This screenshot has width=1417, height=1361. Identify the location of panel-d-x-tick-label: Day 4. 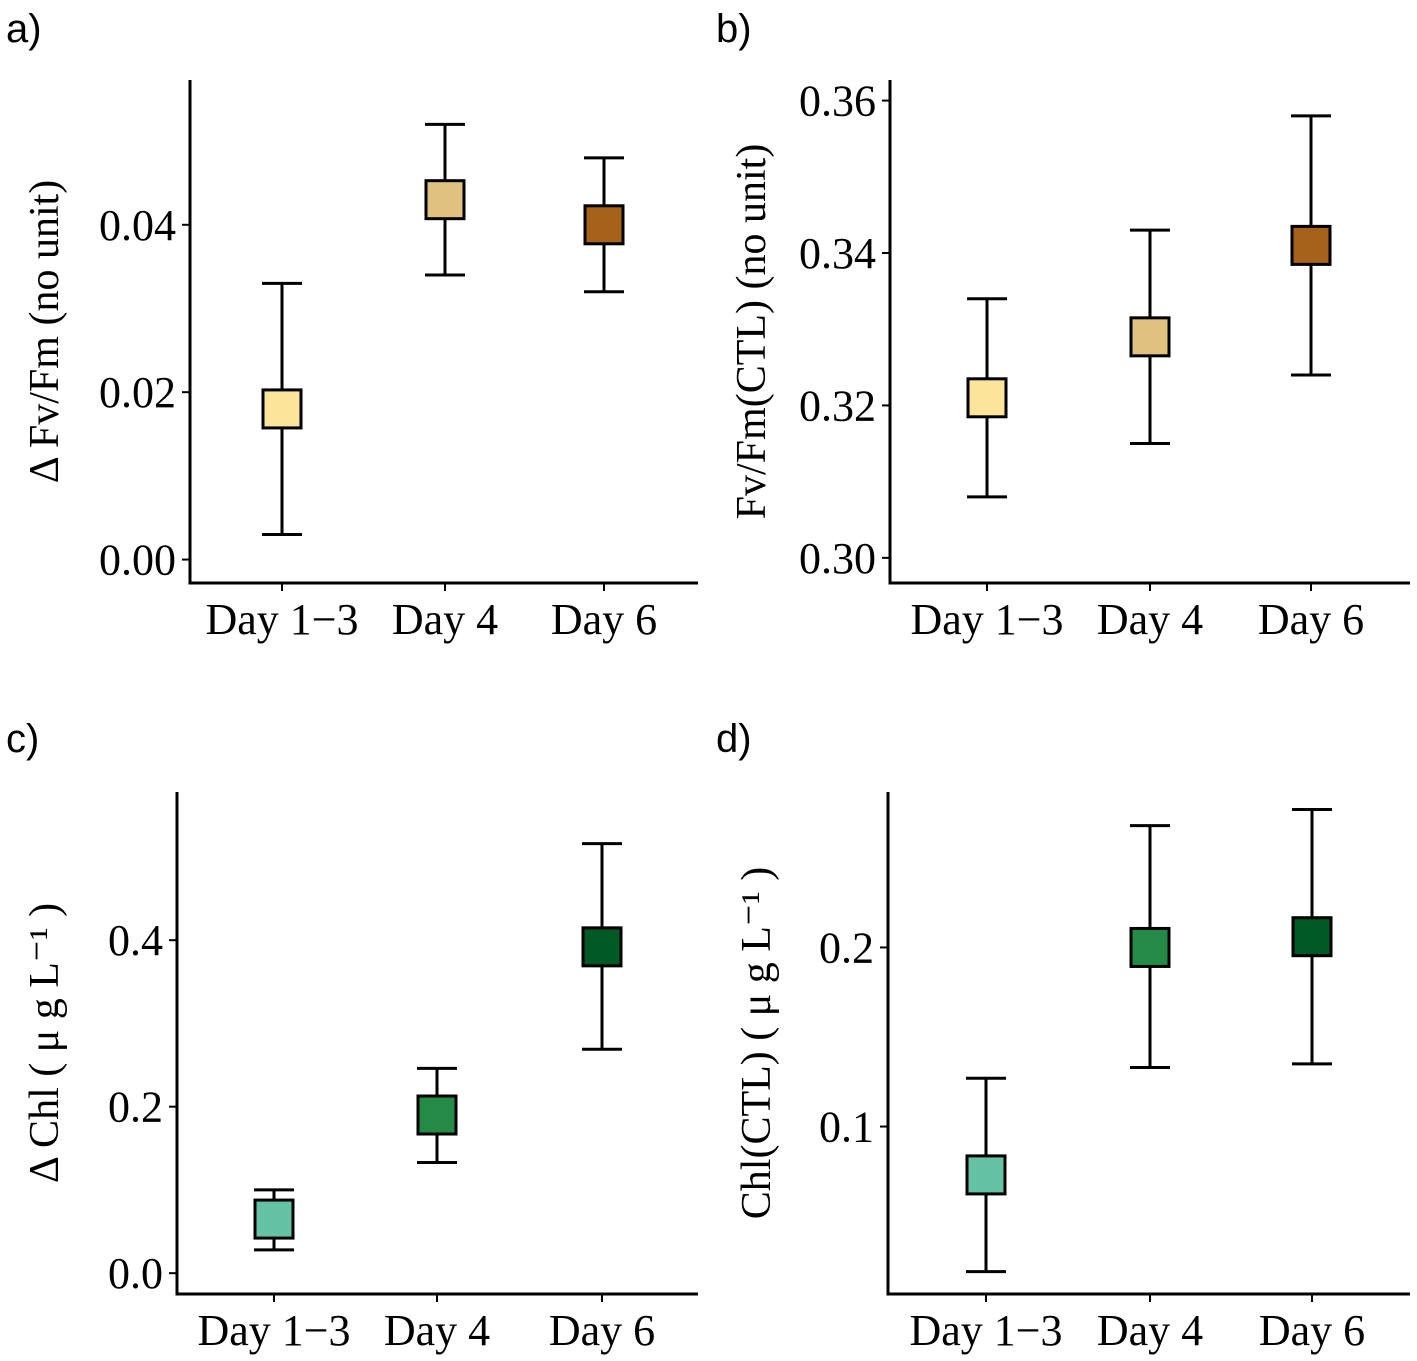
(1150, 1330).